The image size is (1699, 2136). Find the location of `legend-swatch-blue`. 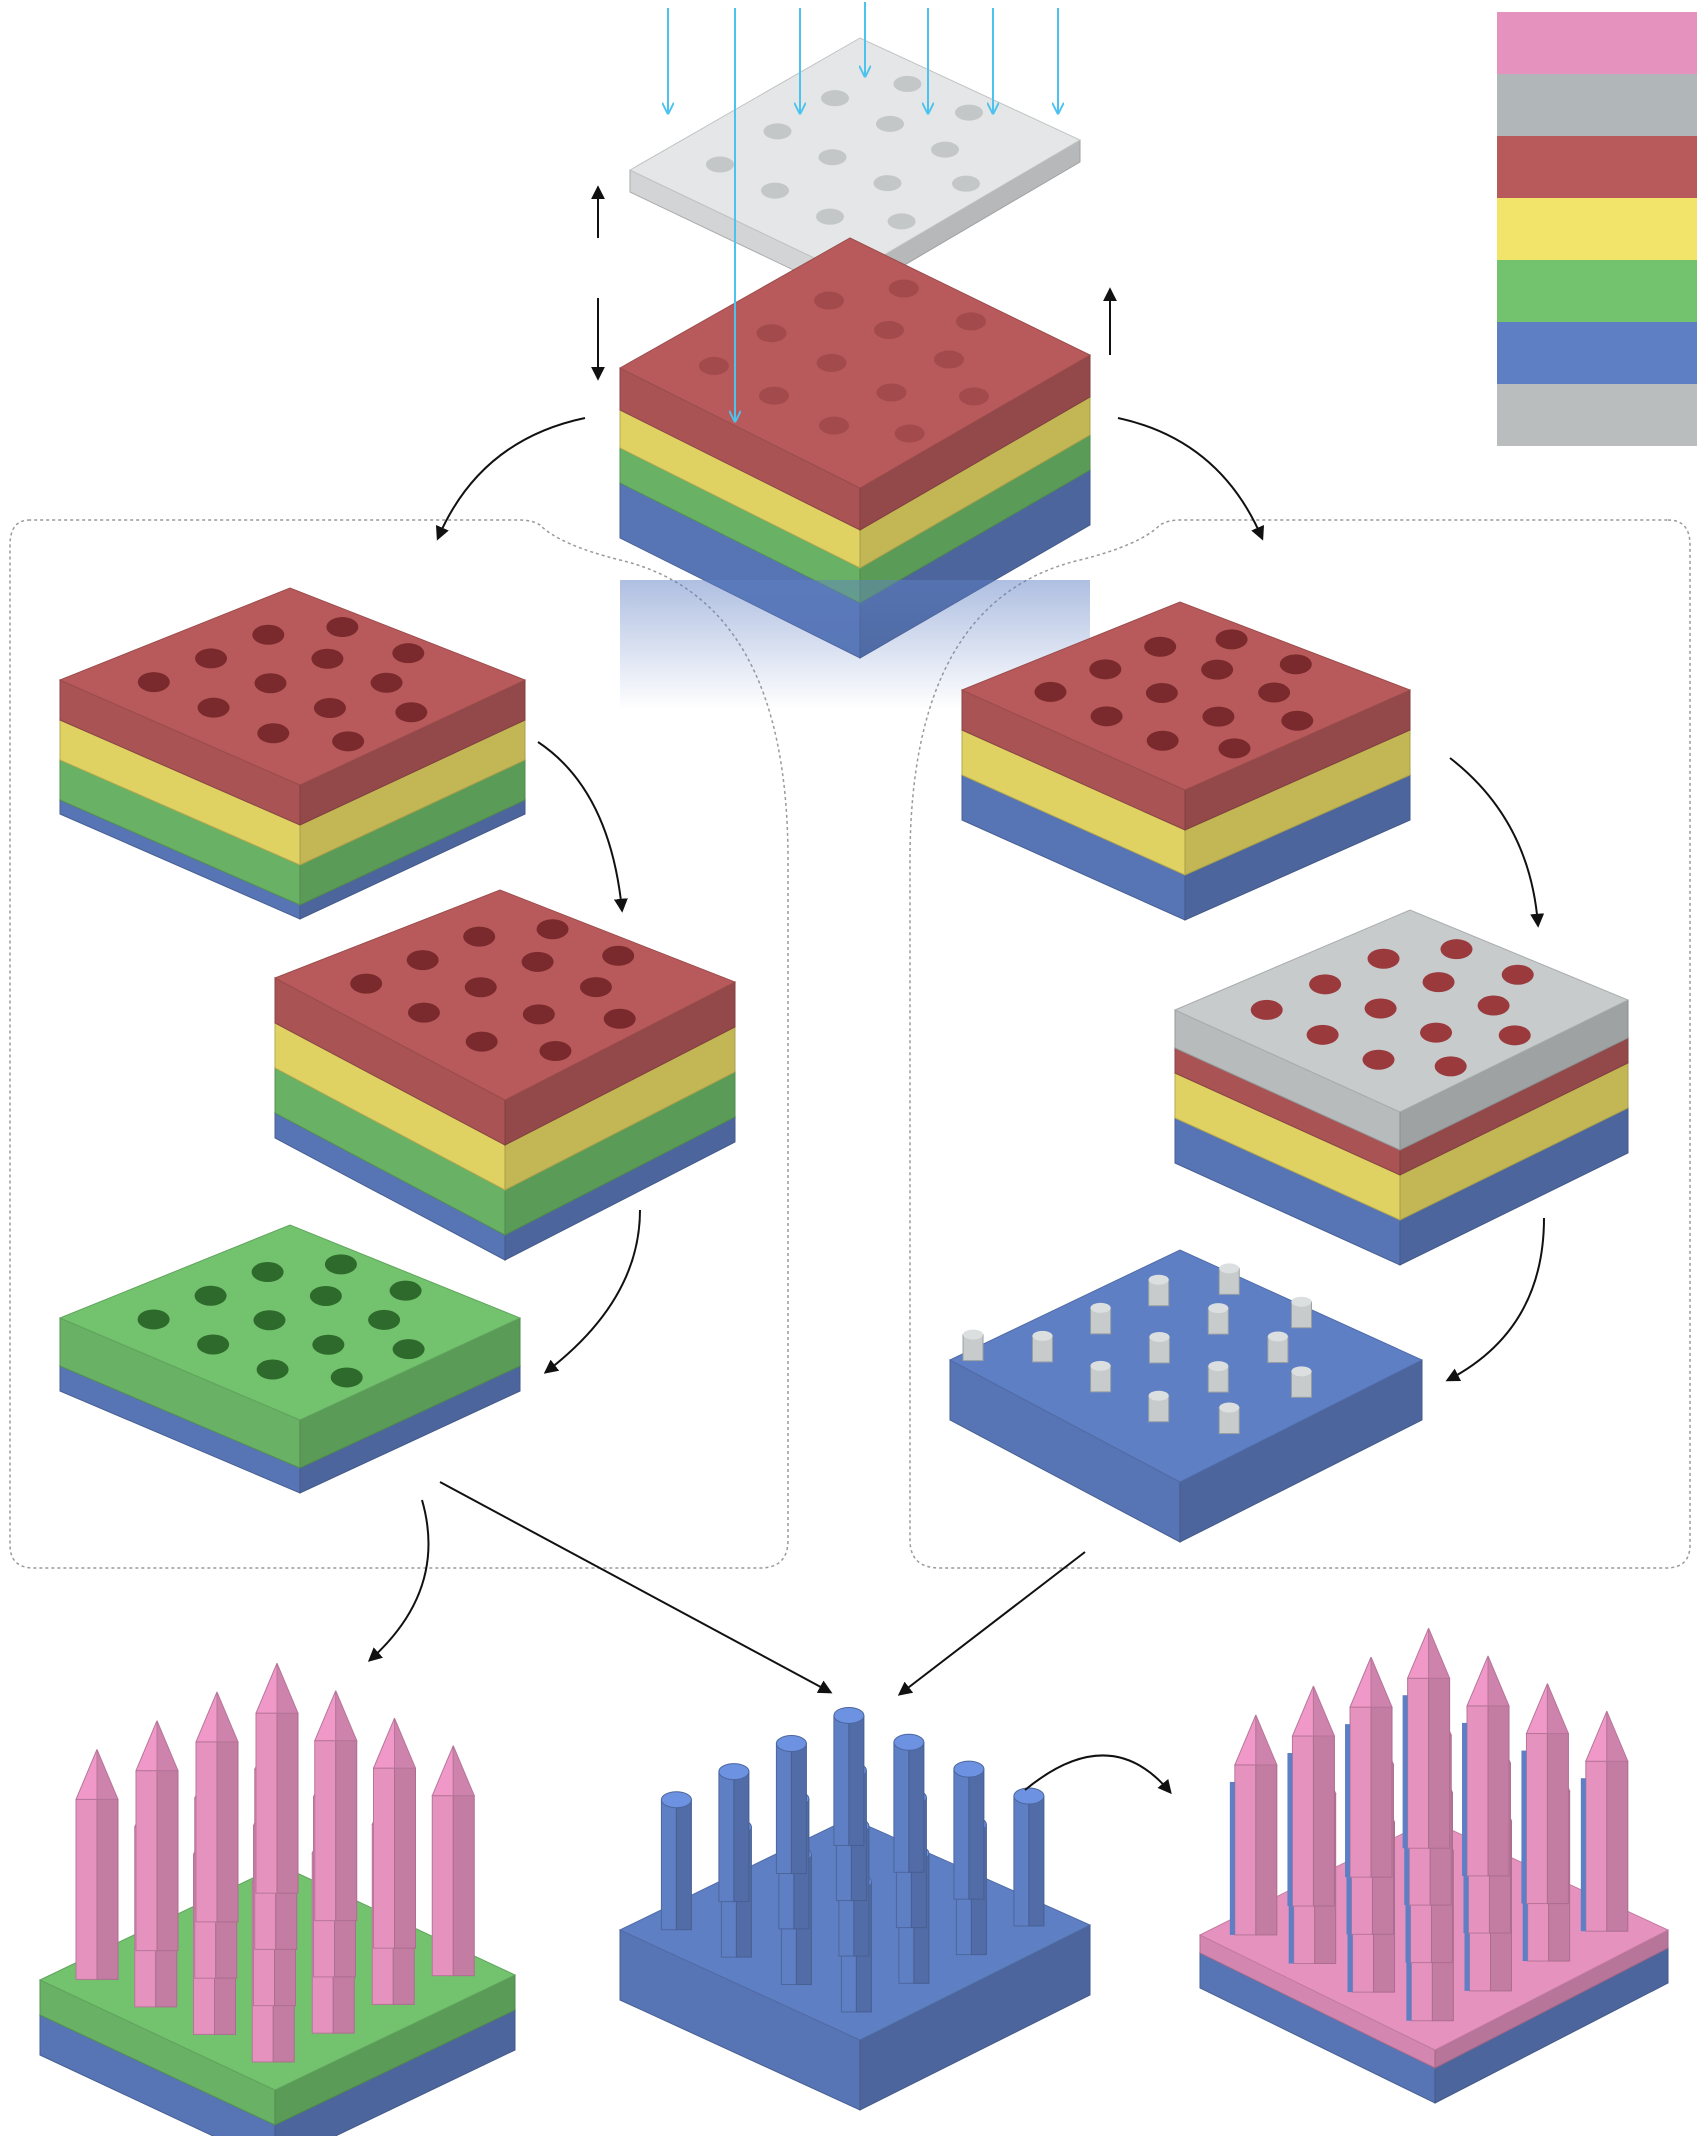

legend-swatch-blue is located at coordinates (1597, 353).